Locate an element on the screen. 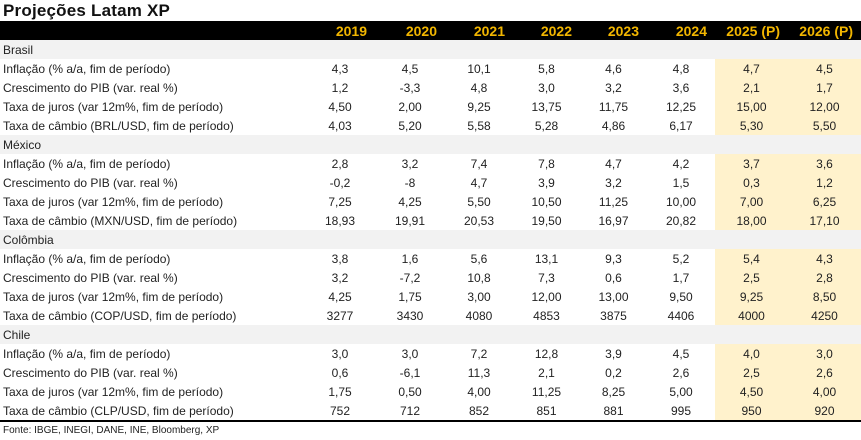 This screenshot has width=861, height=440. value-cell: 752 is located at coordinates (340, 411).